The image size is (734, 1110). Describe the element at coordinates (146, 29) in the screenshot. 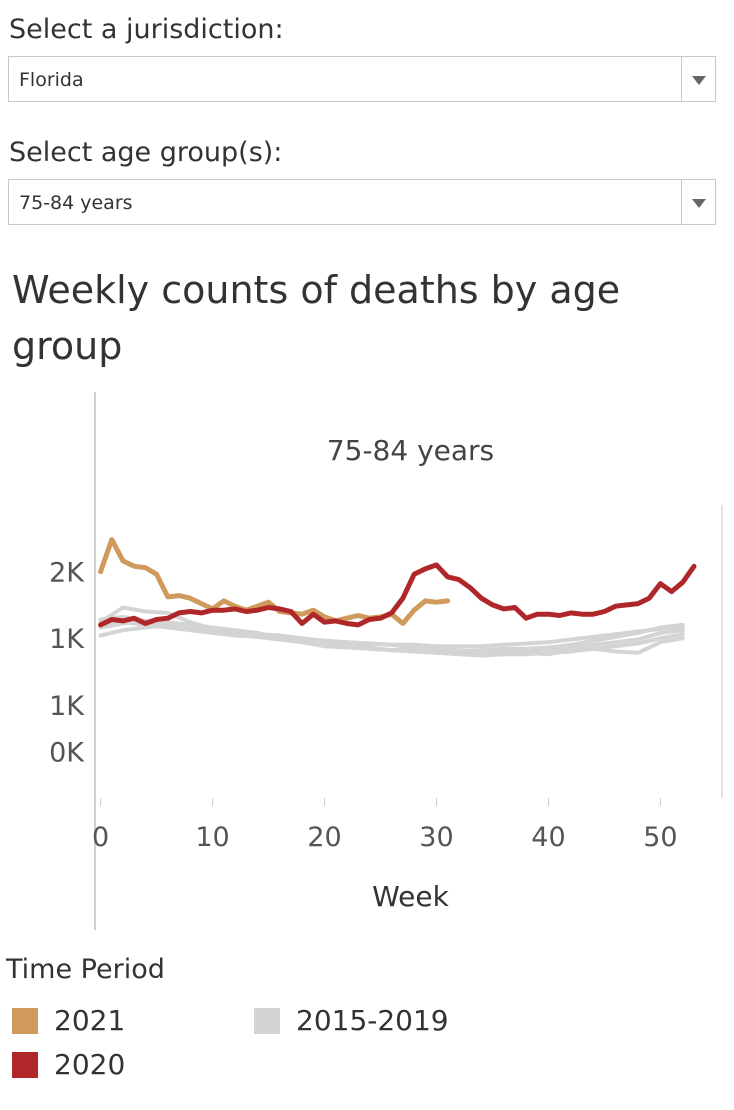

I see `jurisdiction-label: Select a jurisdiction:` at that location.